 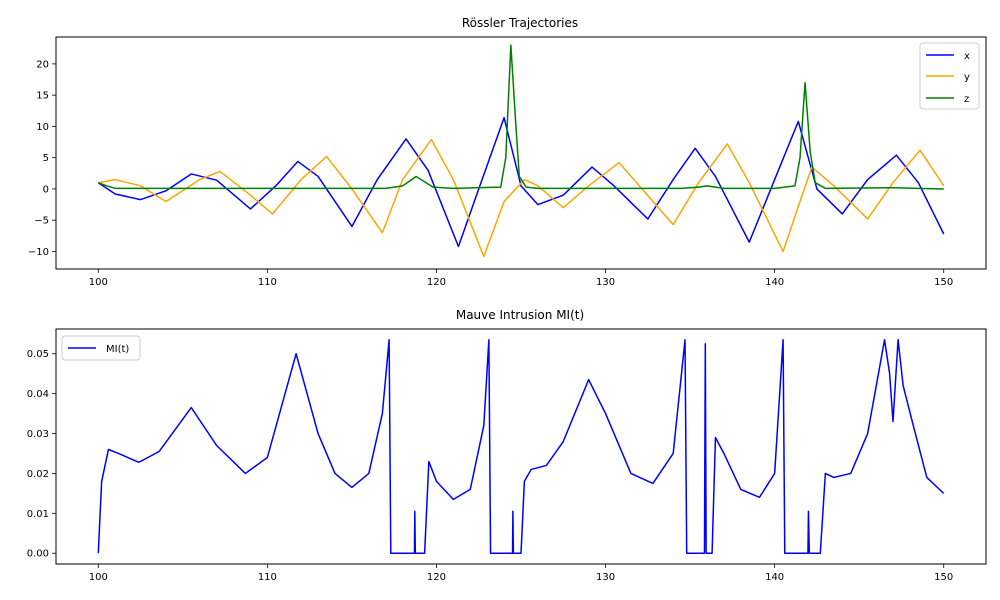 What do you see at coordinates (41, 454) in the screenshot?
I see `panel-mauve-y-axis: 0.00 0.01 0.02 0.03 0.04 0.05` at bounding box center [41, 454].